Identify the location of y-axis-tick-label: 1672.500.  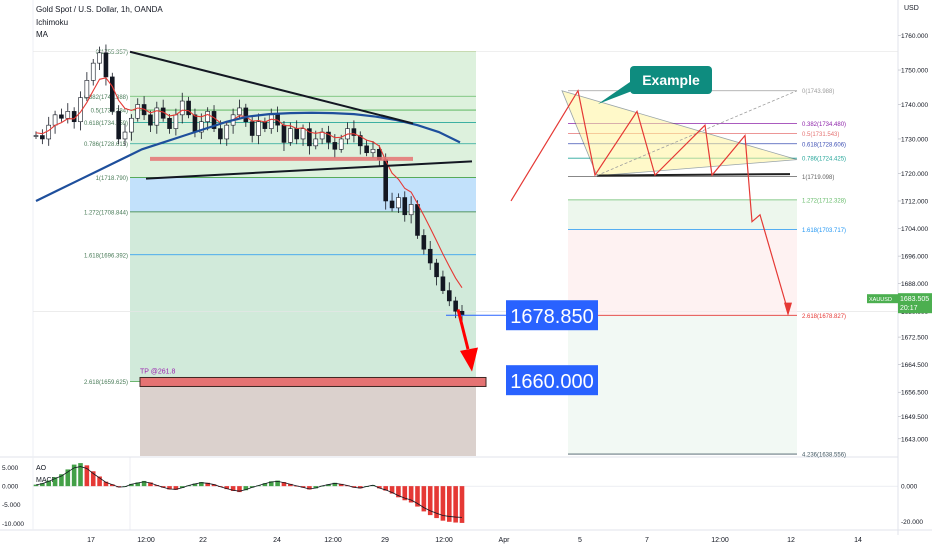
(914, 338).